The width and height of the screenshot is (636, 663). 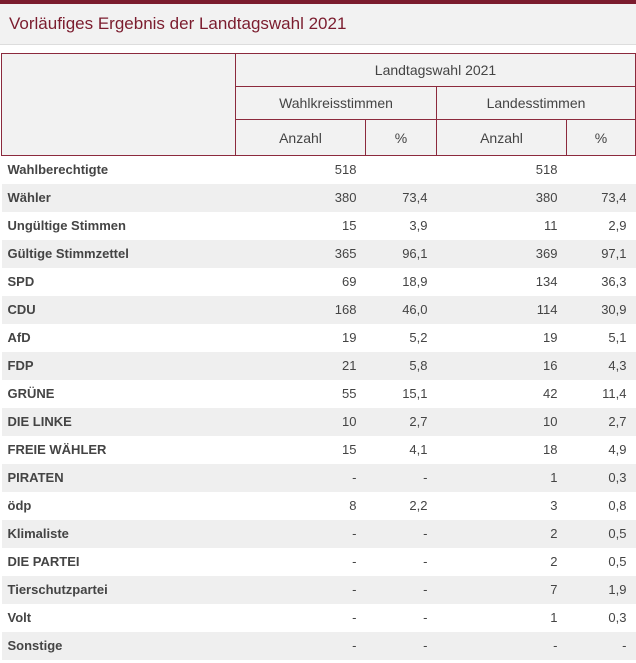 I want to click on ls-count-cell: 19, so click(x=550, y=337).